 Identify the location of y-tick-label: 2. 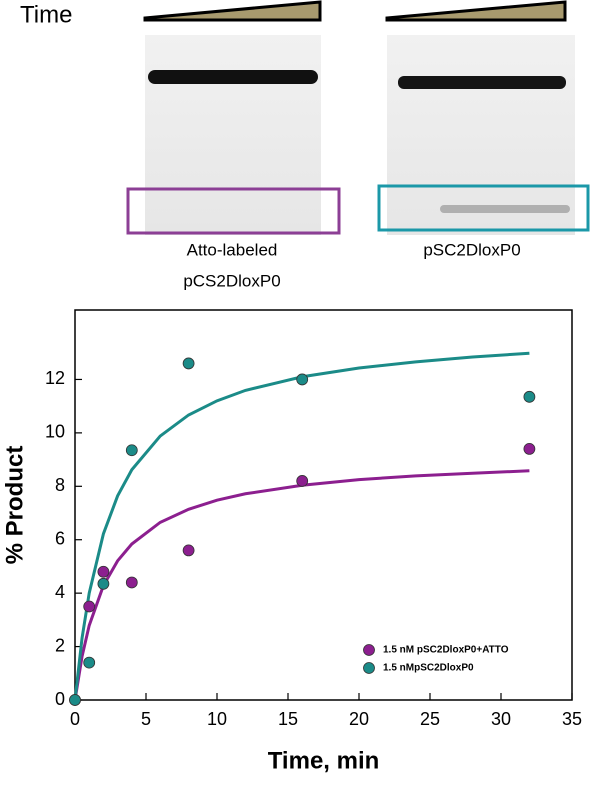
(60, 645).